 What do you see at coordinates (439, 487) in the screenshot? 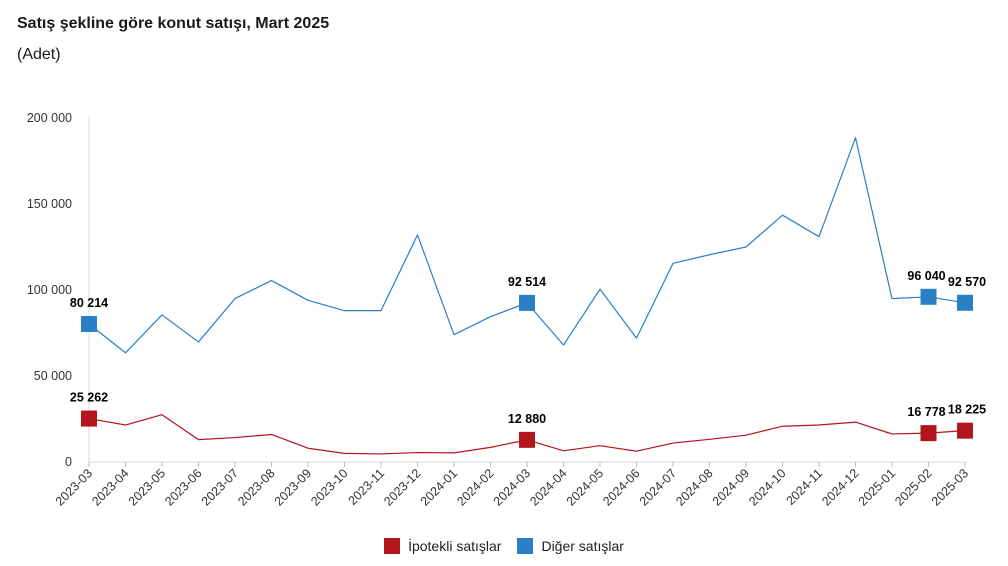
I see `x-tick-label: 2024-01` at bounding box center [439, 487].